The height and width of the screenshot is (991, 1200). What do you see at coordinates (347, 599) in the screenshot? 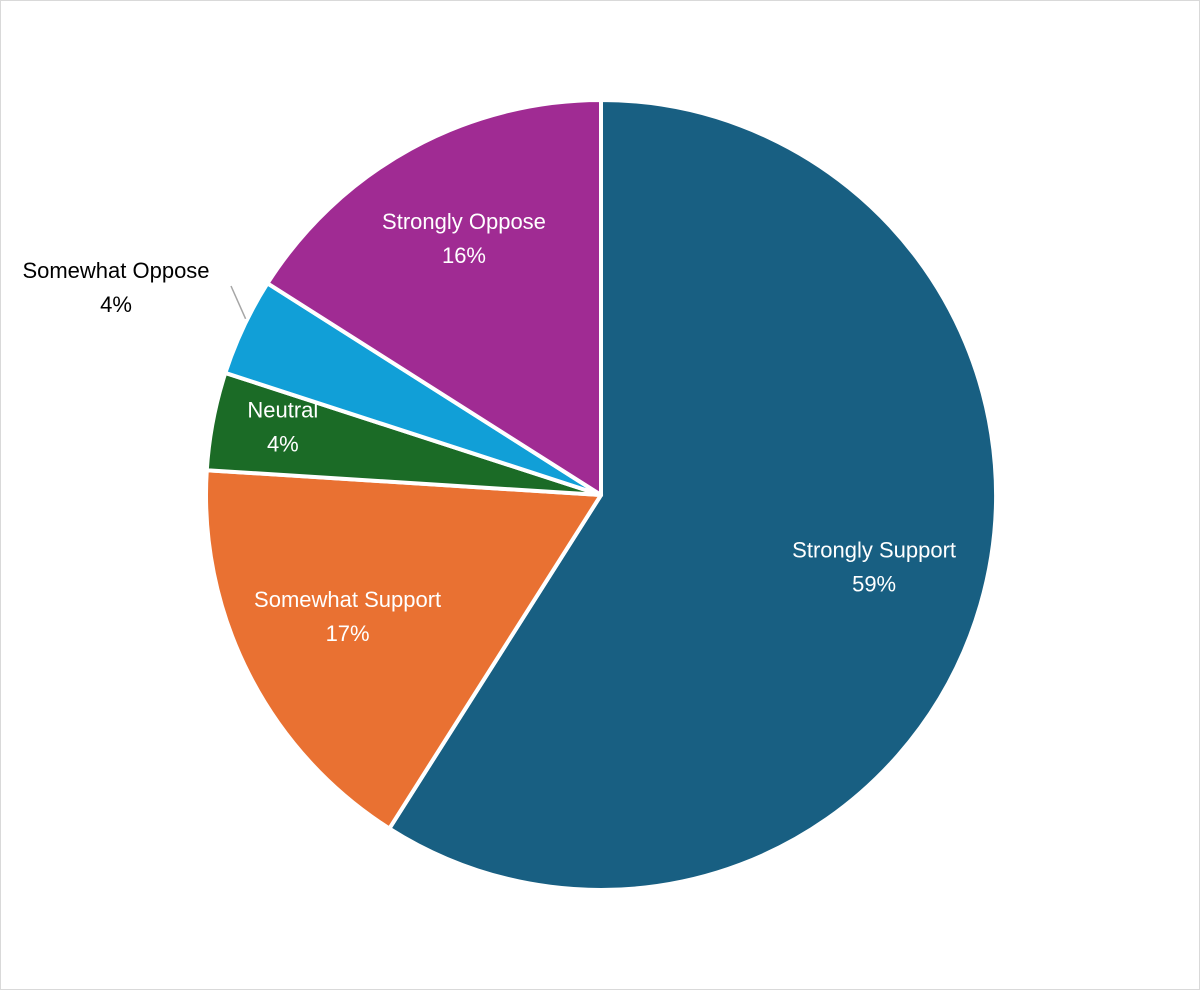
I see `label-category-somewhat-support: Somewhat Support` at bounding box center [347, 599].